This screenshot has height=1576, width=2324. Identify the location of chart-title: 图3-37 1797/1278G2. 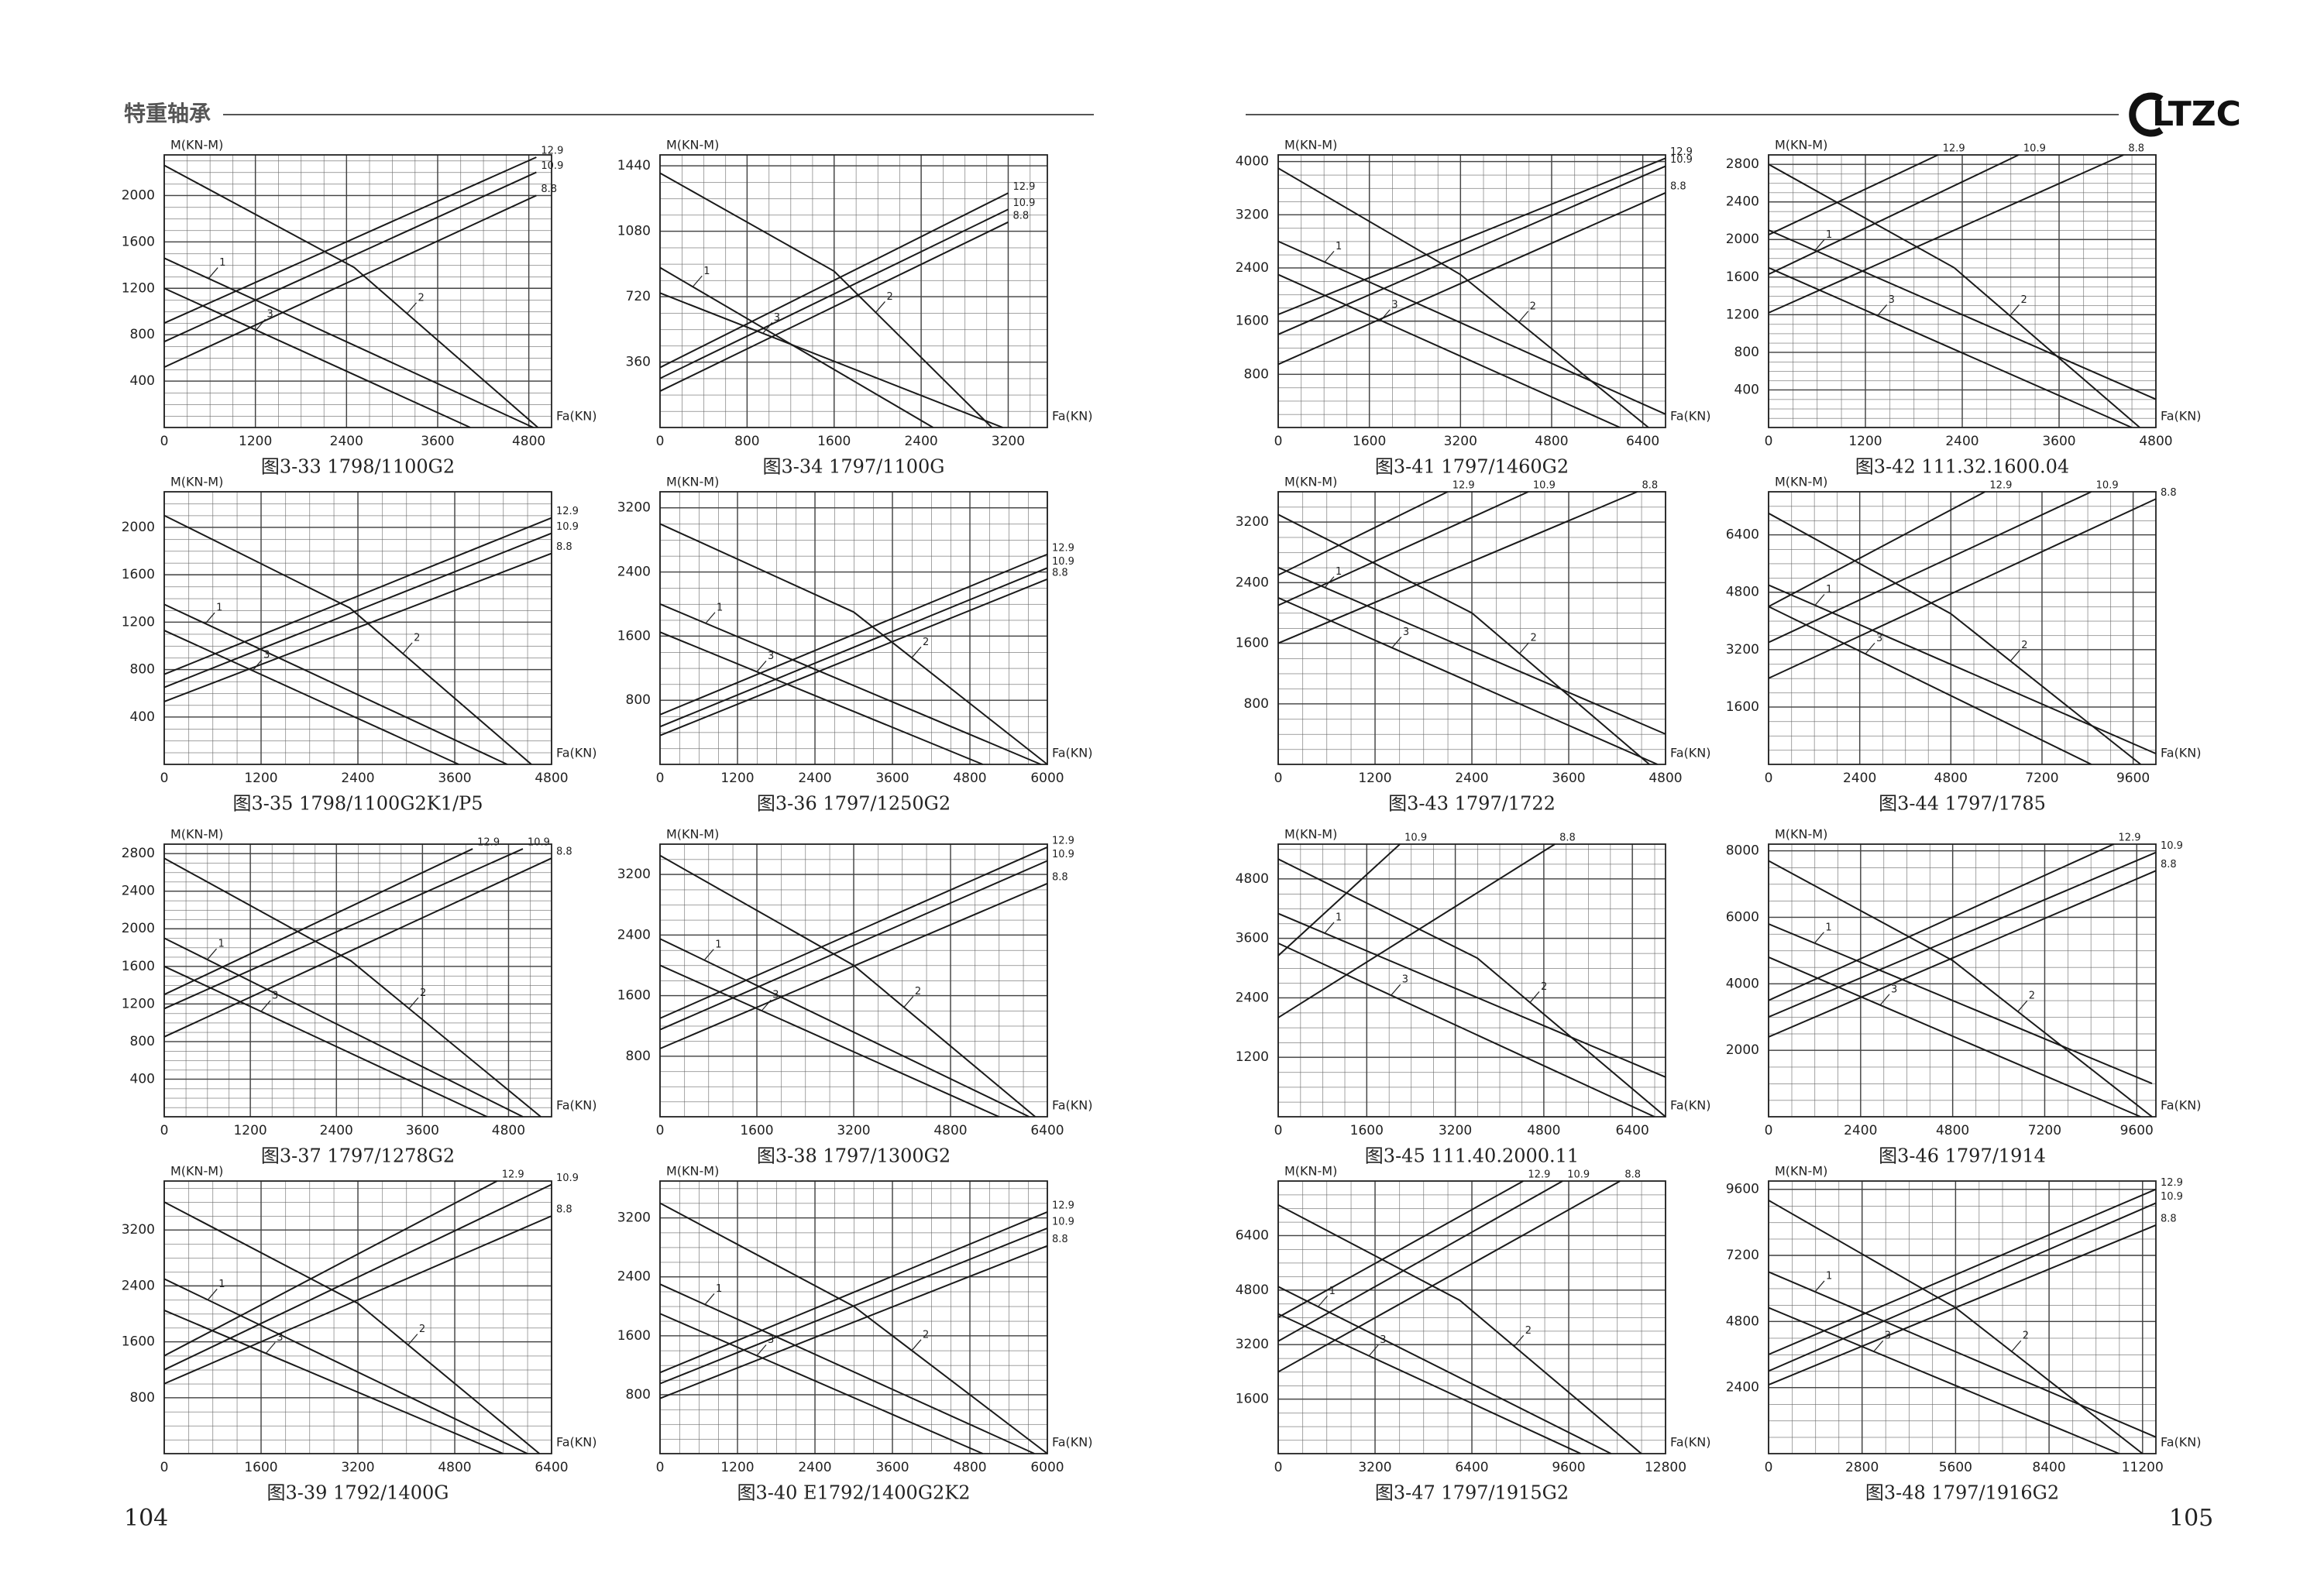
(358, 1156).